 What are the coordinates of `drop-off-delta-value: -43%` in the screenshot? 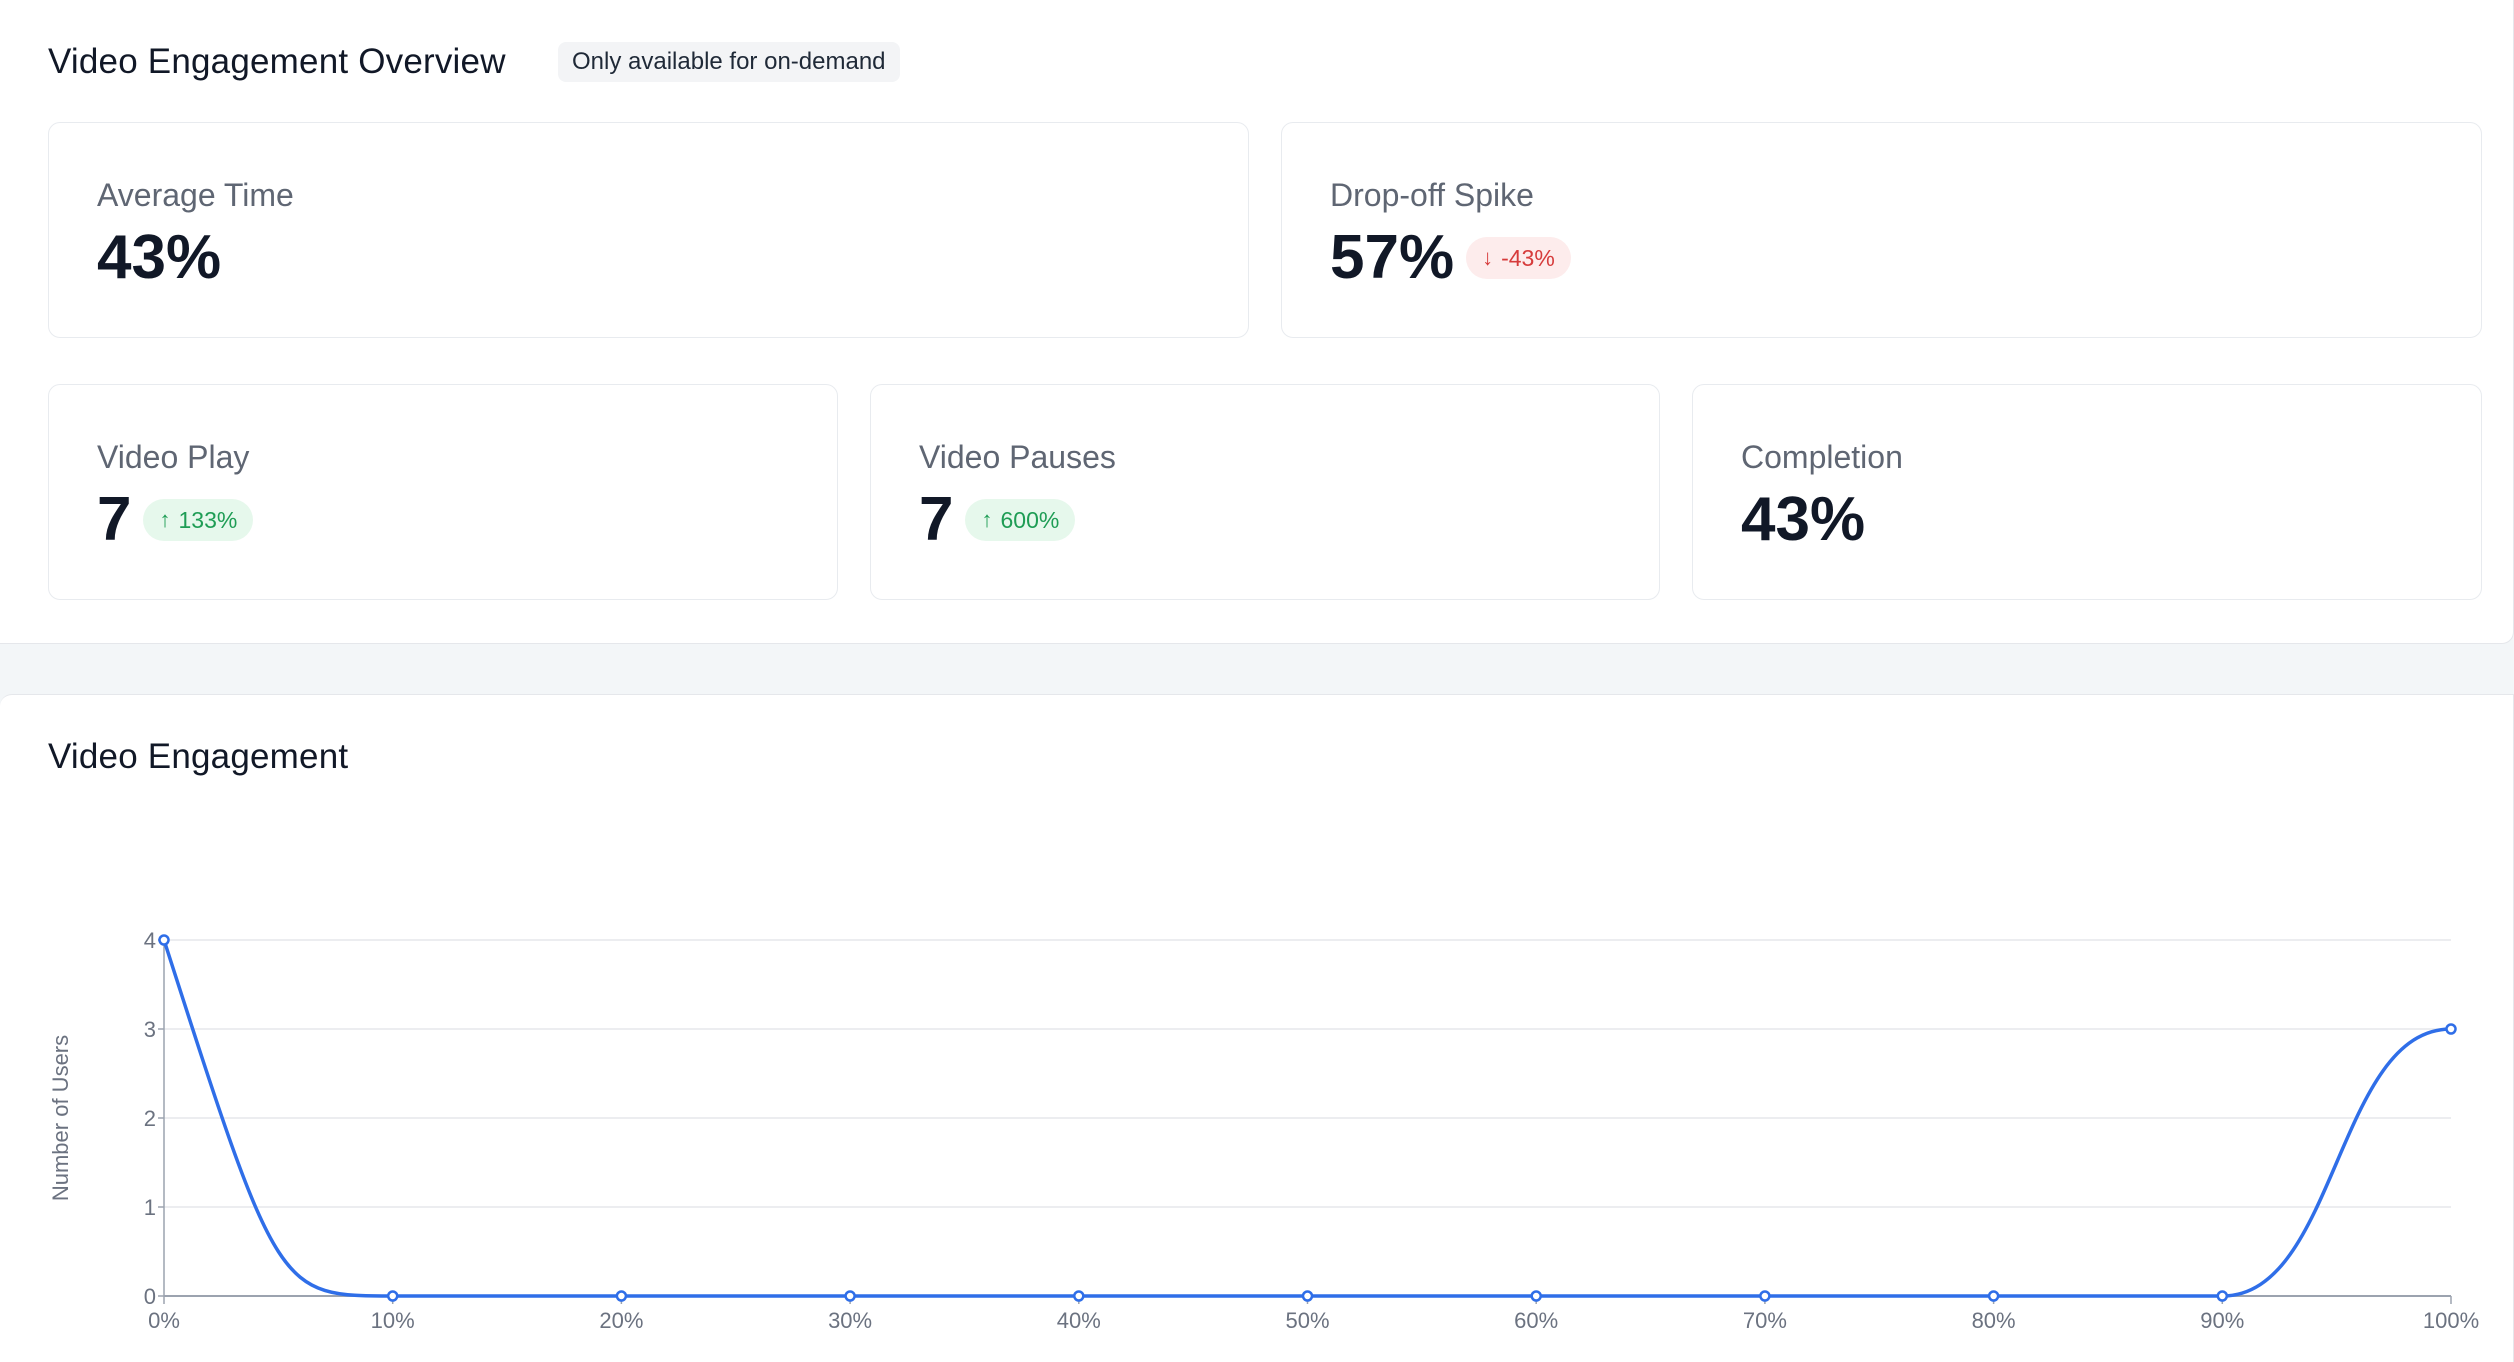 It's located at (1528, 258).